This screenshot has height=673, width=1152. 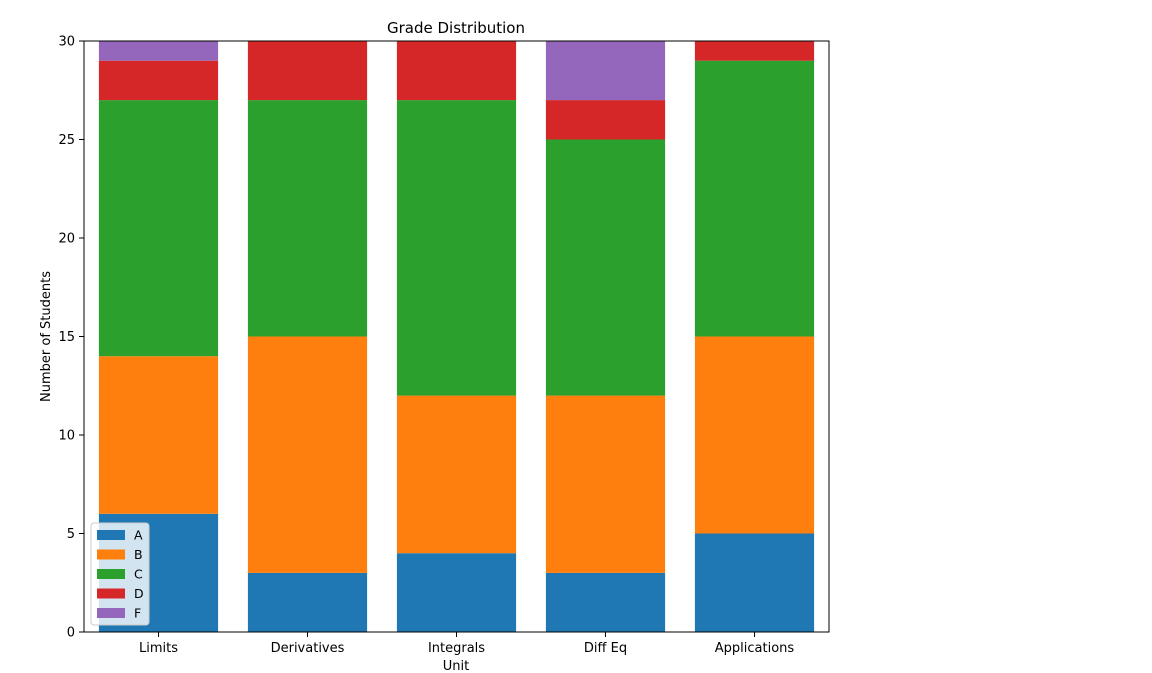 I want to click on legend-label-a: A, so click(x=138, y=535).